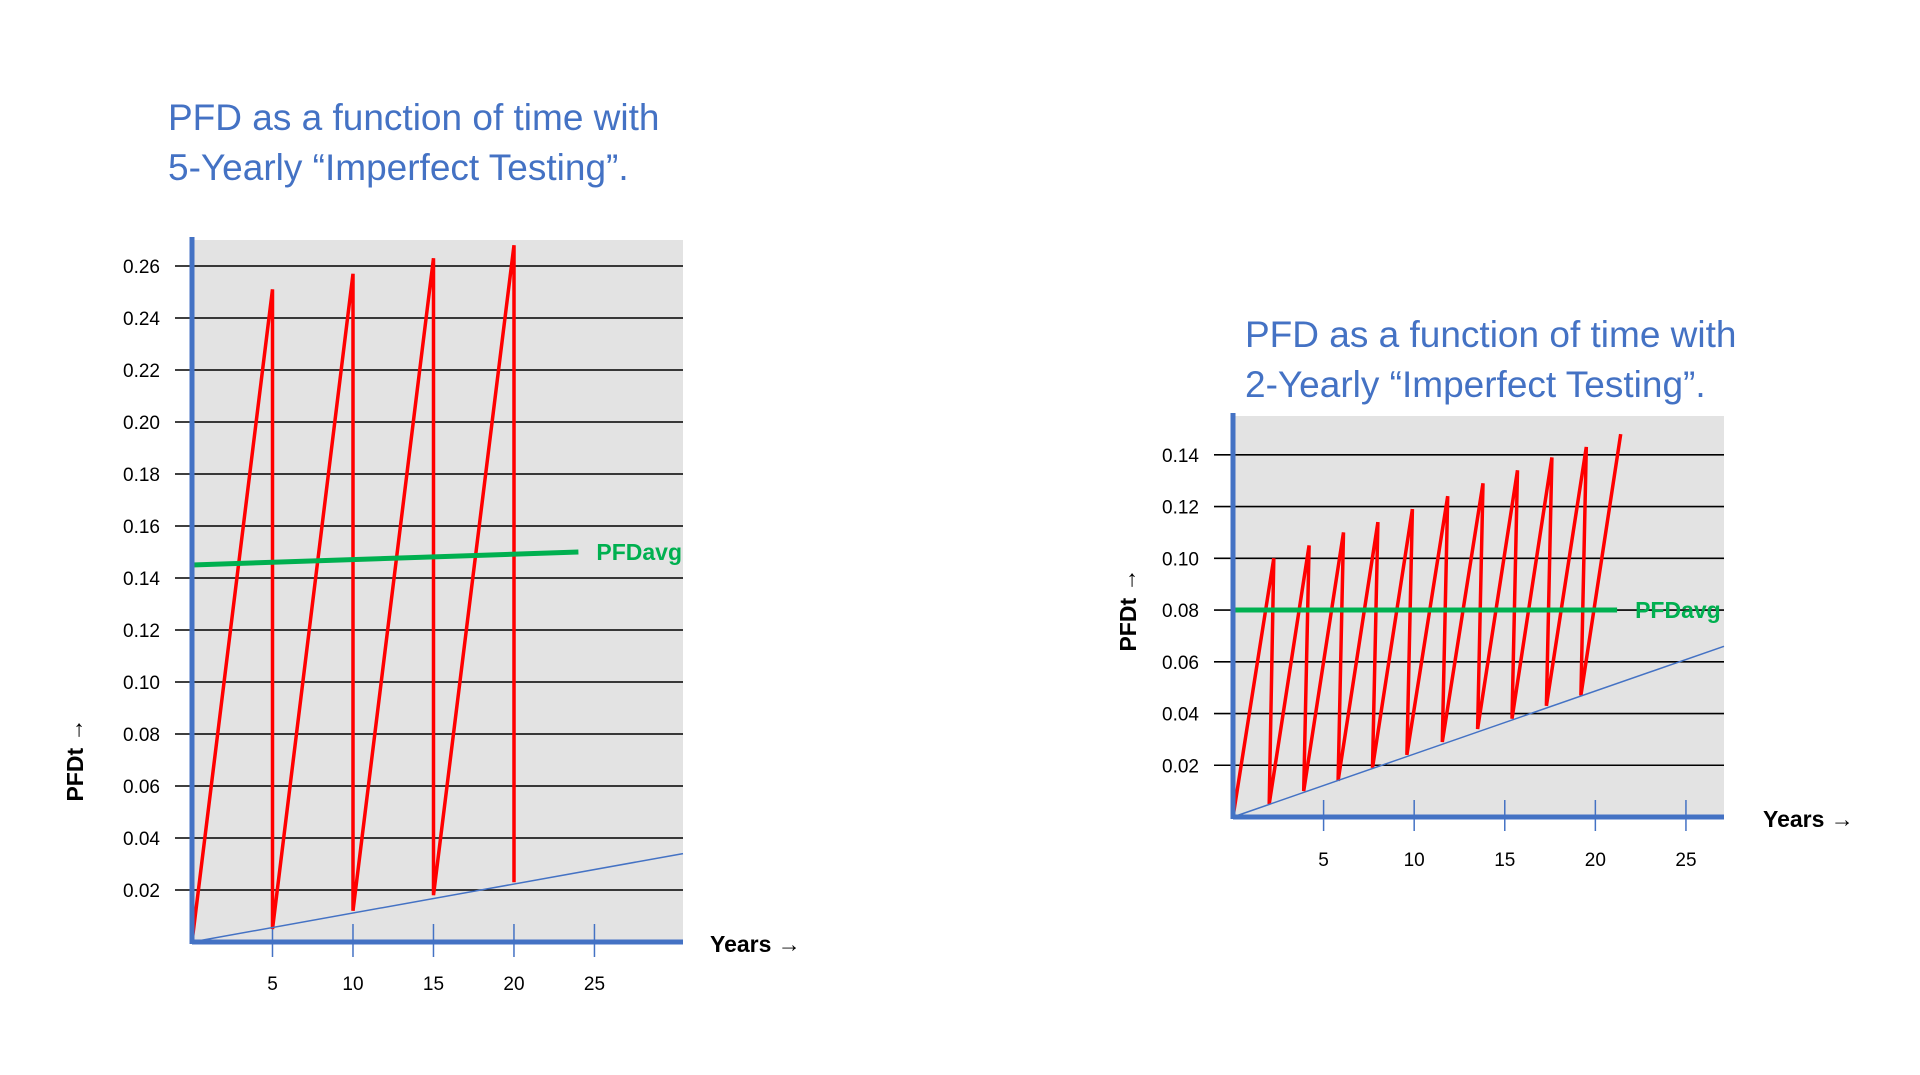 The width and height of the screenshot is (1920, 1075). I want to click on chart-1-y-tick-label: 0.24, so click(141, 319).